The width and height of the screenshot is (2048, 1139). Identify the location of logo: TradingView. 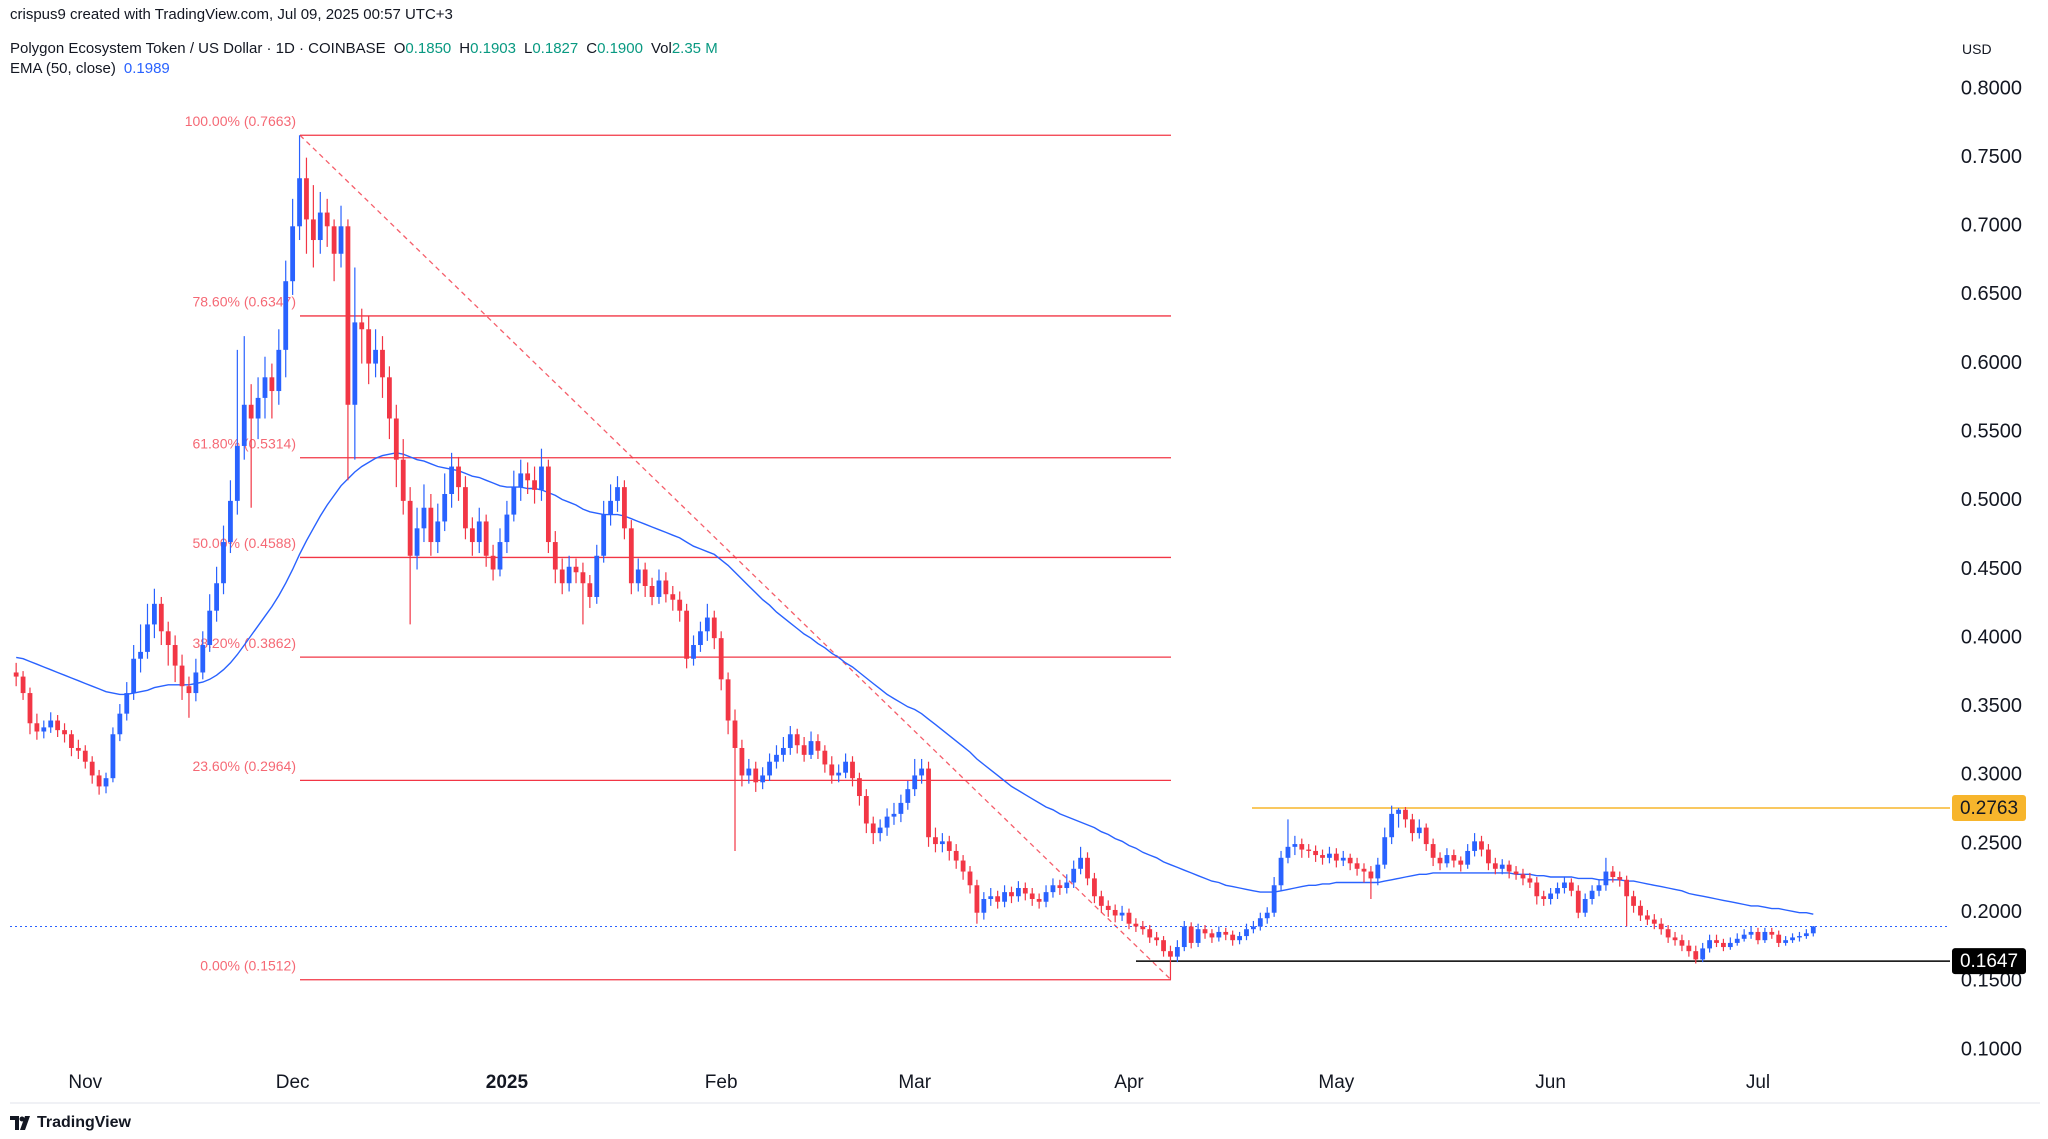
(70, 1123).